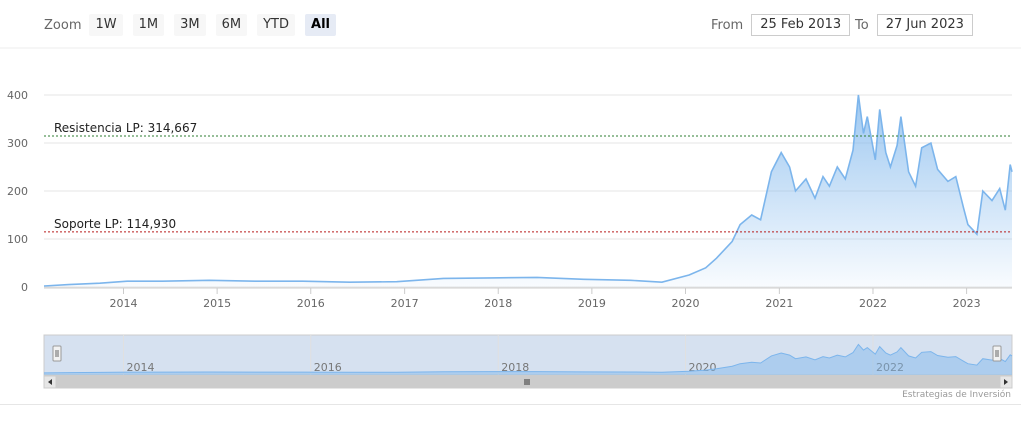 This screenshot has height=427, width=1021. Describe the element at coordinates (57, 353) in the screenshot. I see `navigator-left-handle` at that location.